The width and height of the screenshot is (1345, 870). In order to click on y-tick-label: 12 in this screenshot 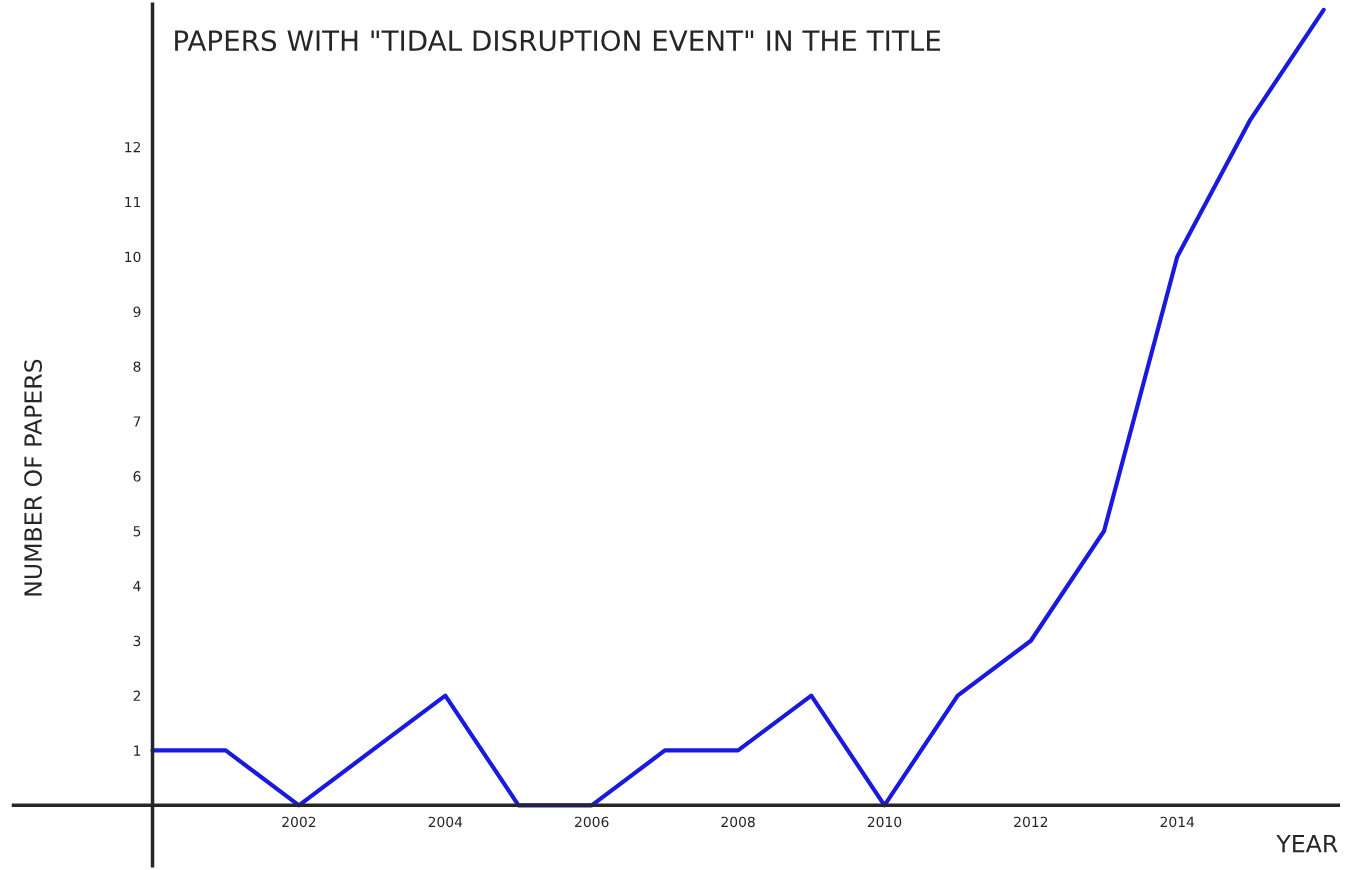, I will do `click(133, 147)`.